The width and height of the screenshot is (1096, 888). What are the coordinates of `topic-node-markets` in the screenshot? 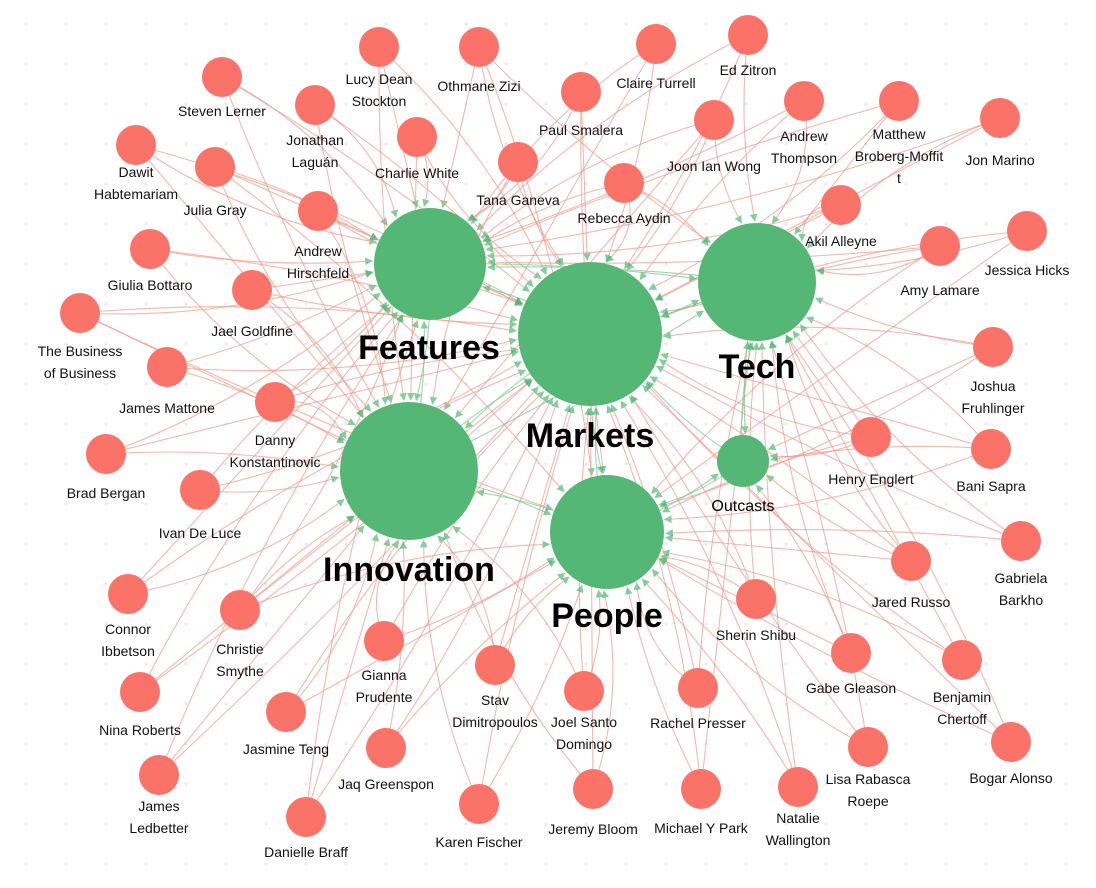 It's located at (590, 334).